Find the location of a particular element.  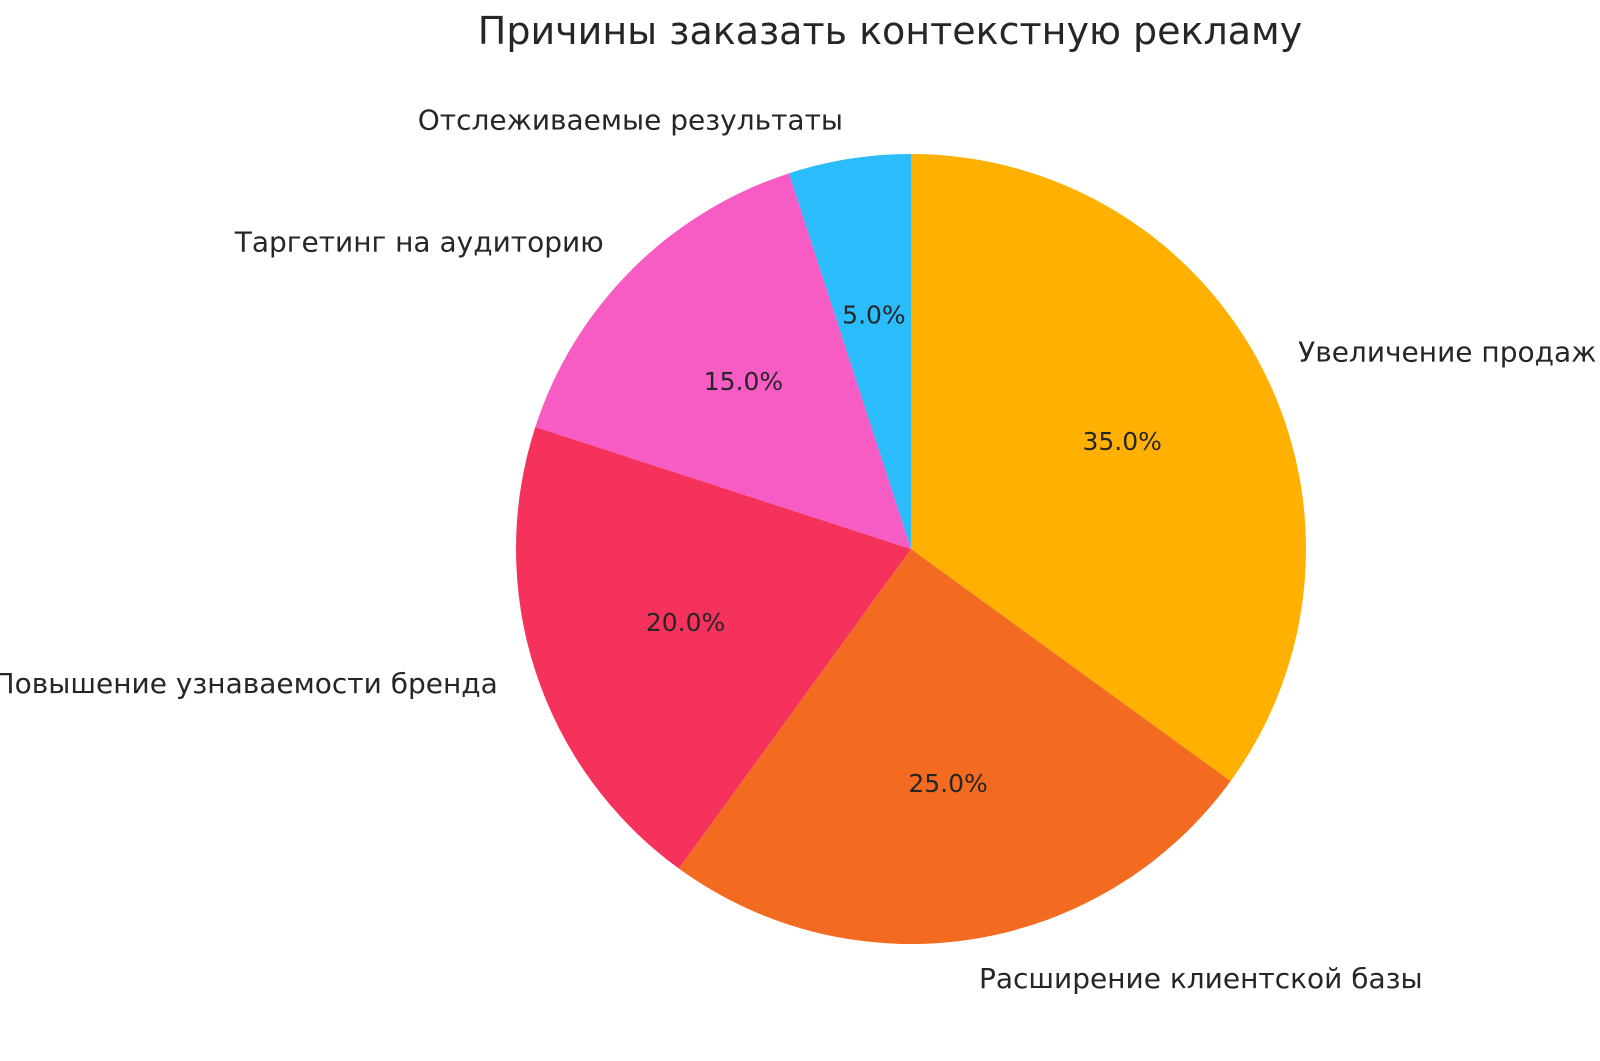

slice-percent-label: 5.0% is located at coordinates (874, 315).